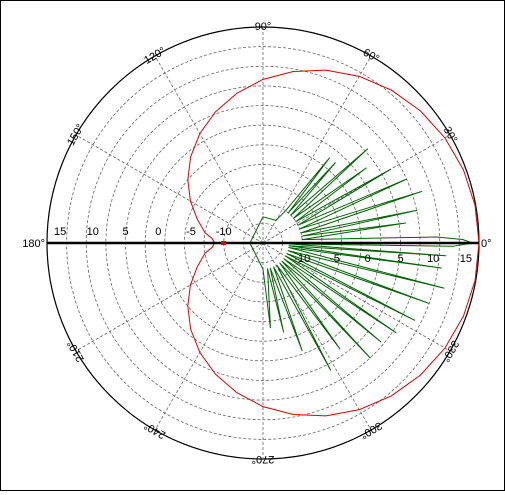 This screenshot has height=495, width=505. What do you see at coordinates (263, 459) in the screenshot?
I see `angle-label-270: 270°` at bounding box center [263, 459].